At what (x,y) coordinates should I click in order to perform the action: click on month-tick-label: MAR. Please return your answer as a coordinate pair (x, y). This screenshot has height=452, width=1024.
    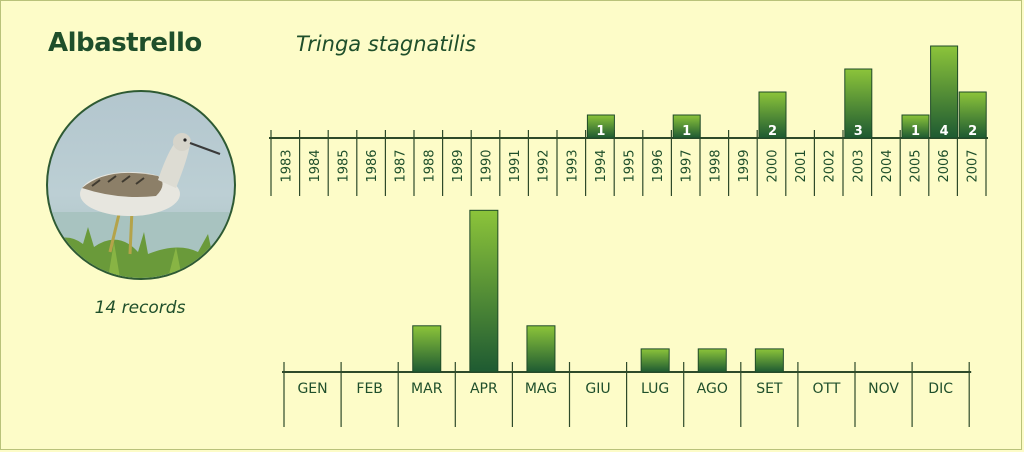
    Looking at the image, I should click on (427, 389).